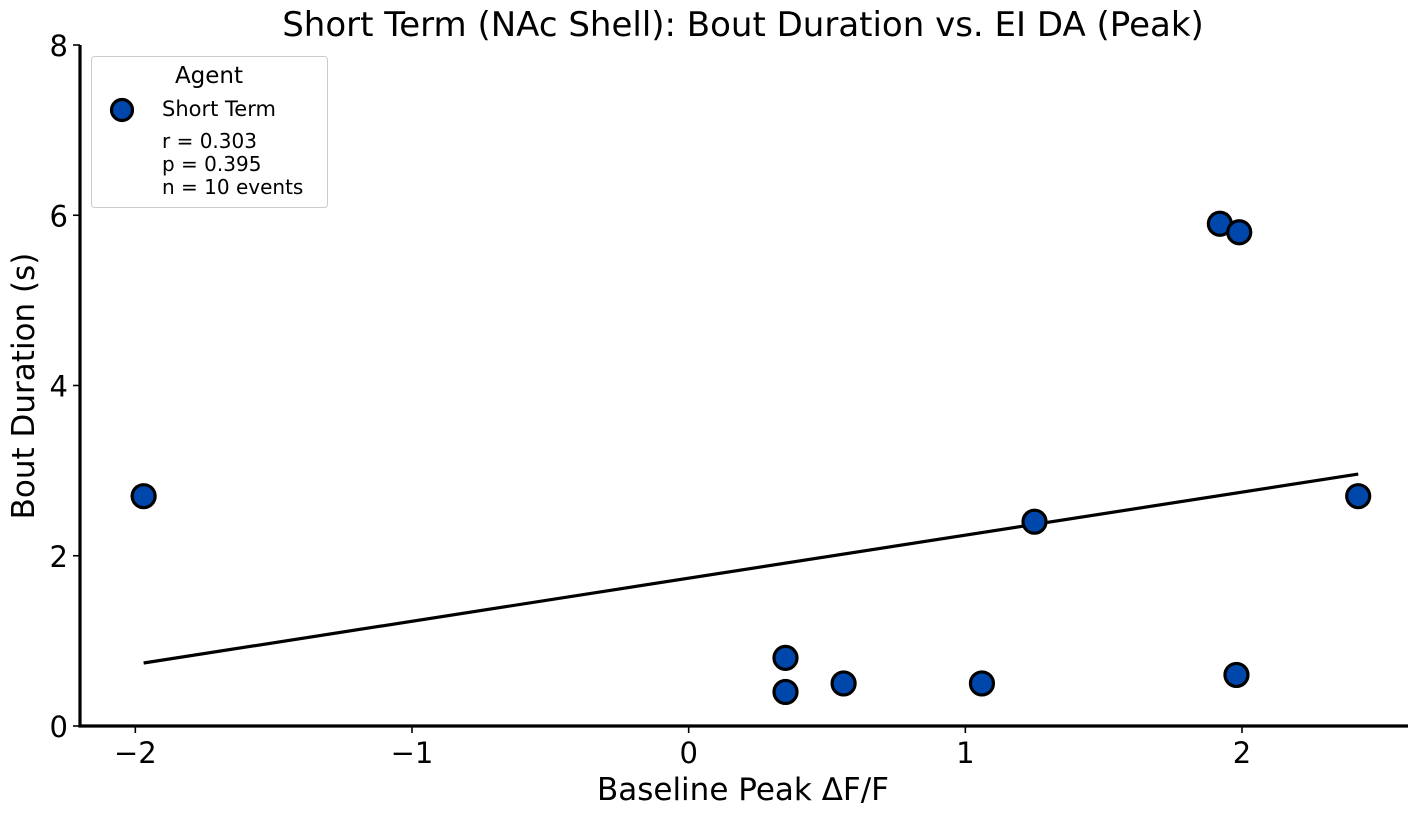 The width and height of the screenshot is (1417, 817). I want to click on x-tick-label: −2, so click(135, 753).